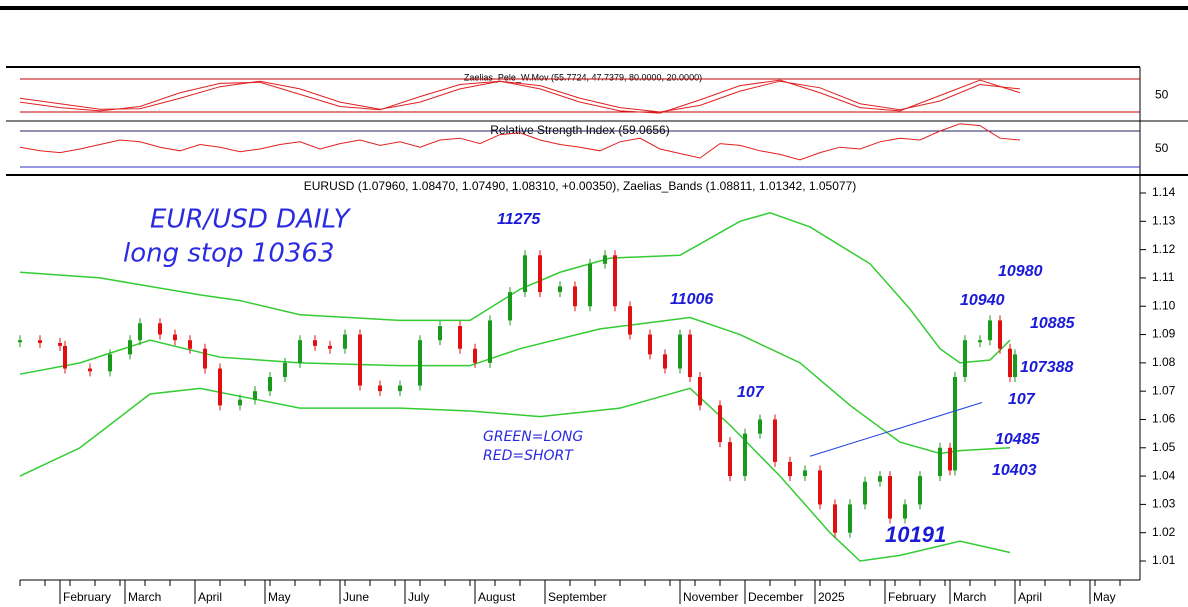 The height and width of the screenshot is (607, 1188). Describe the element at coordinates (1020, 271) in the screenshot. I see `annotation: 10980` at that location.